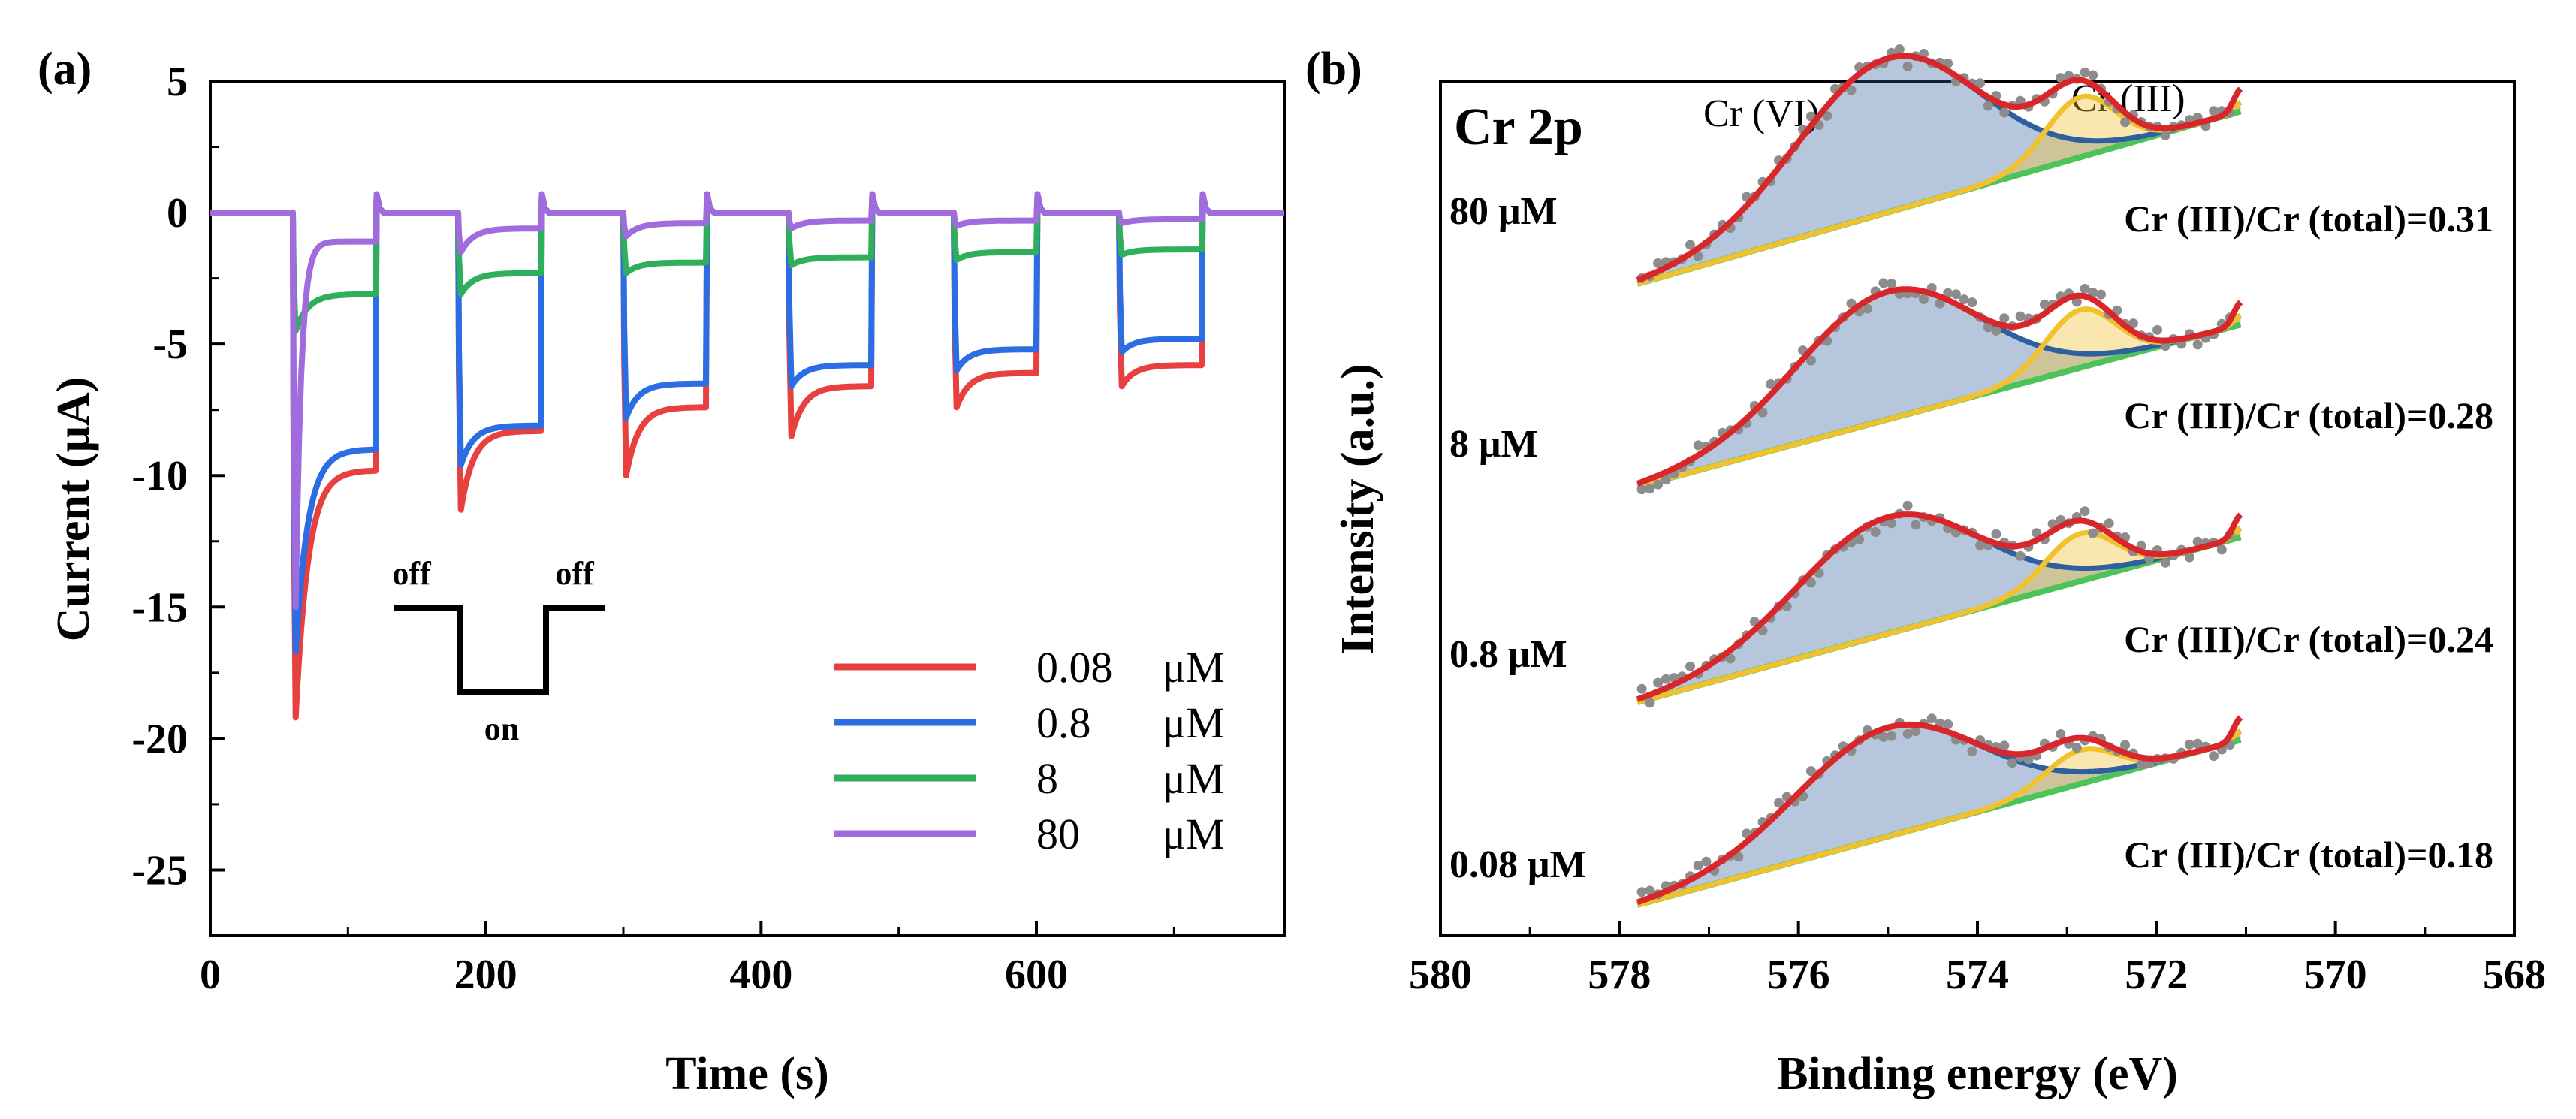 Image resolution: width=2576 pixels, height=1119 pixels. Describe the element at coordinates (1939, 170) in the screenshot. I see `cr-vi-fill` at that location.